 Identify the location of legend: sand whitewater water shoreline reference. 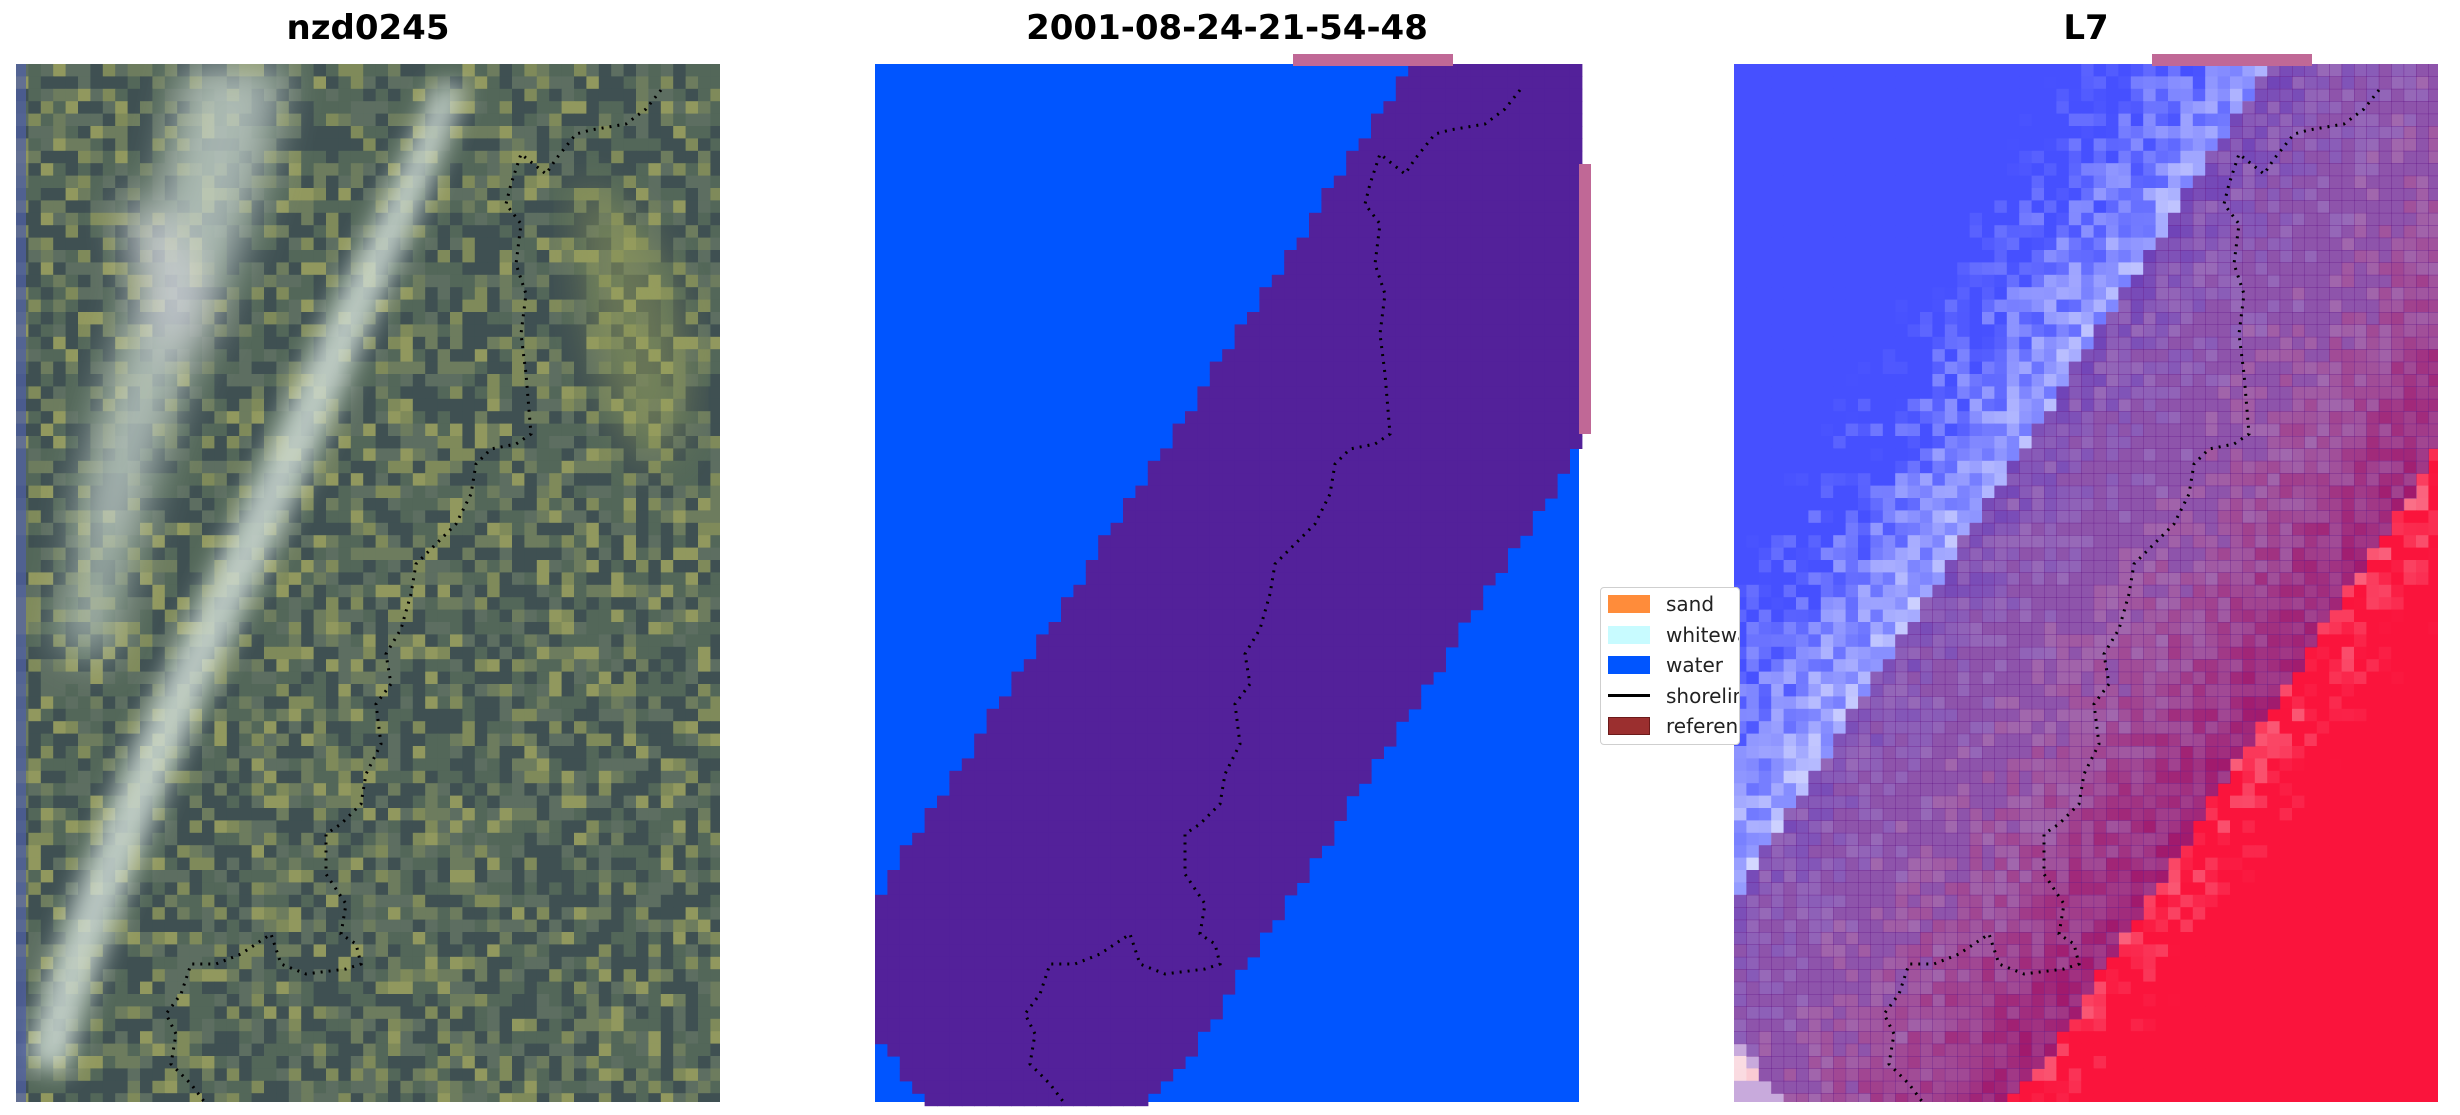
(1670, 666).